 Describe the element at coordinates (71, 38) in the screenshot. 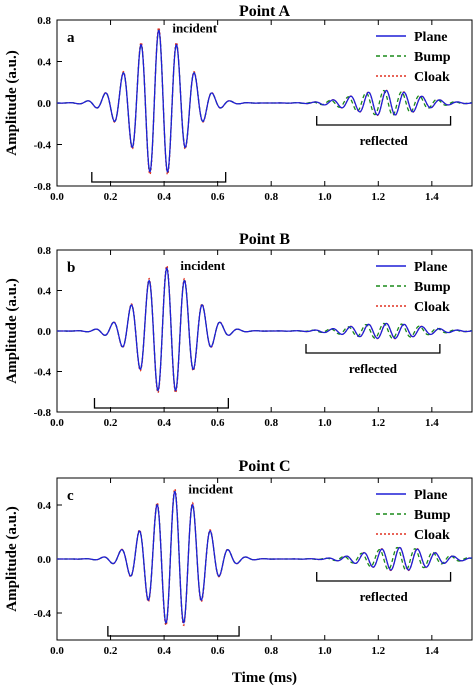

I see `panel-label: a` at that location.